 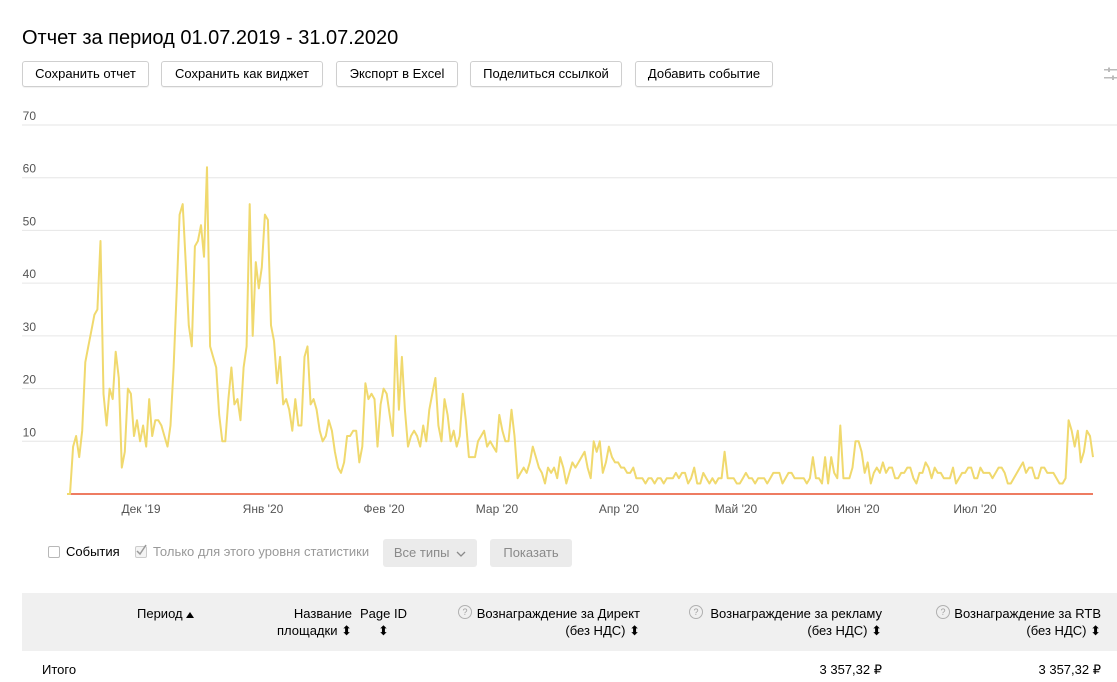 What do you see at coordinates (837, 630) in the screenshot?
I see `column-advertising-reward-line2: (без НДС)` at bounding box center [837, 630].